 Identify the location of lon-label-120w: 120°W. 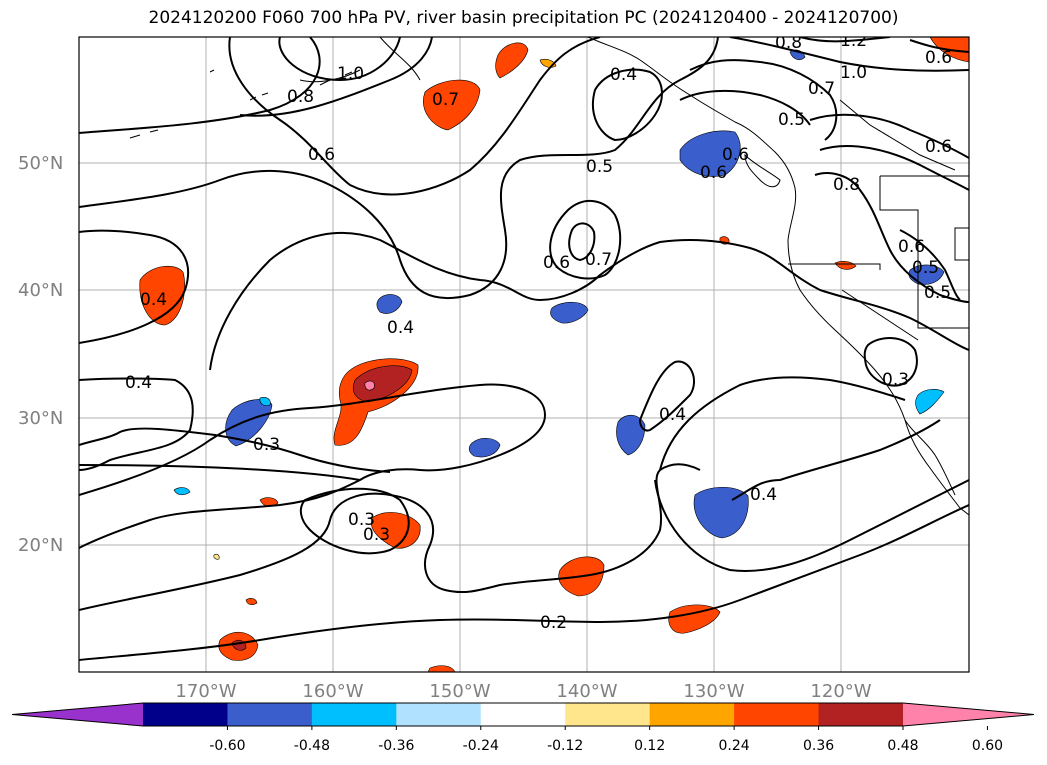
(840, 691).